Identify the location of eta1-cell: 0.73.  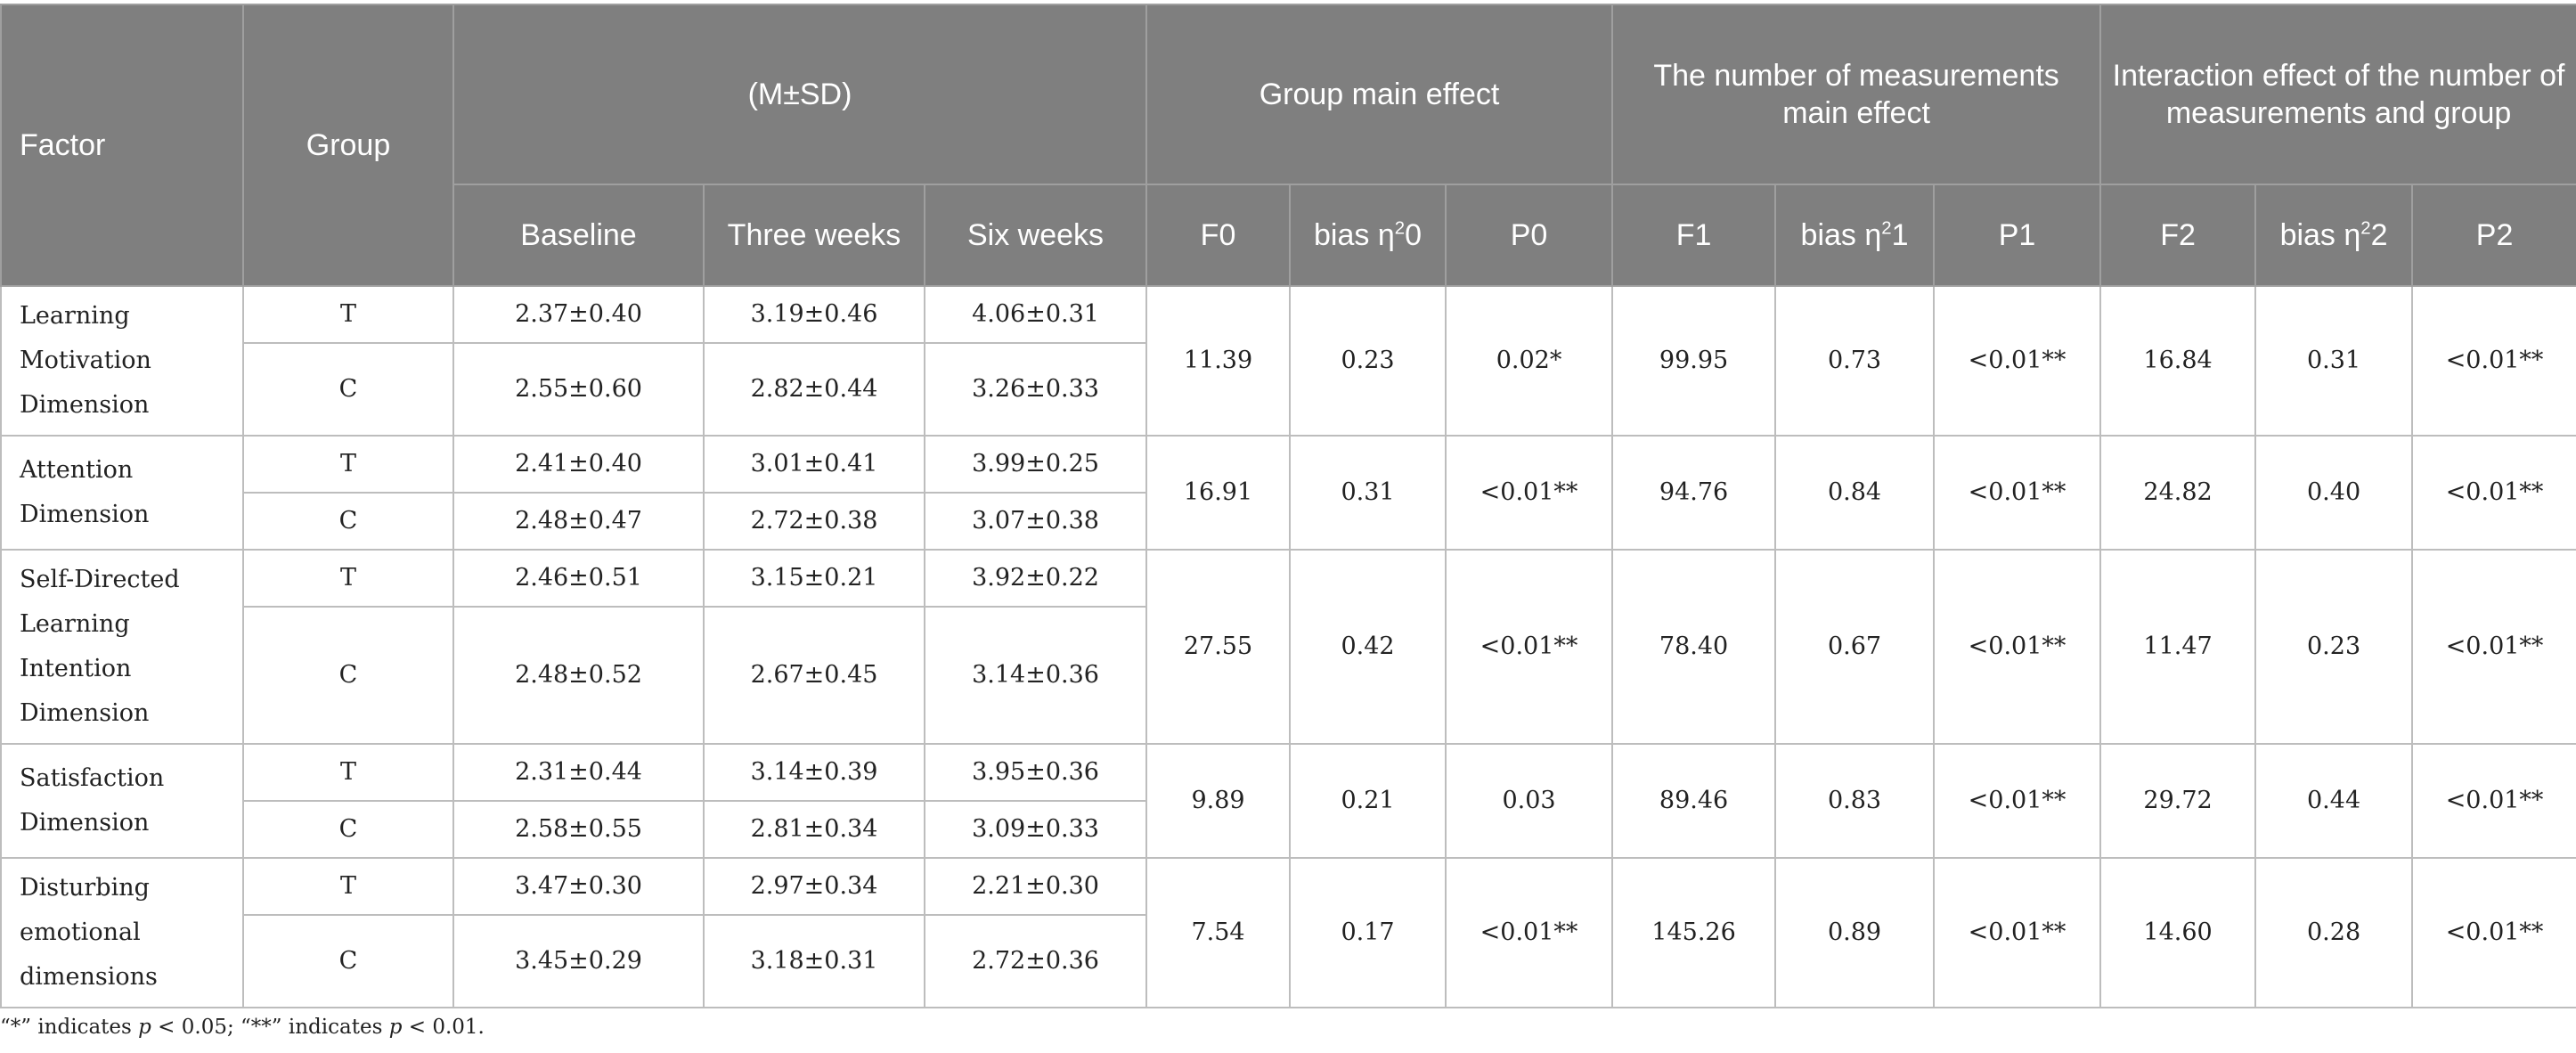
(1855, 361).